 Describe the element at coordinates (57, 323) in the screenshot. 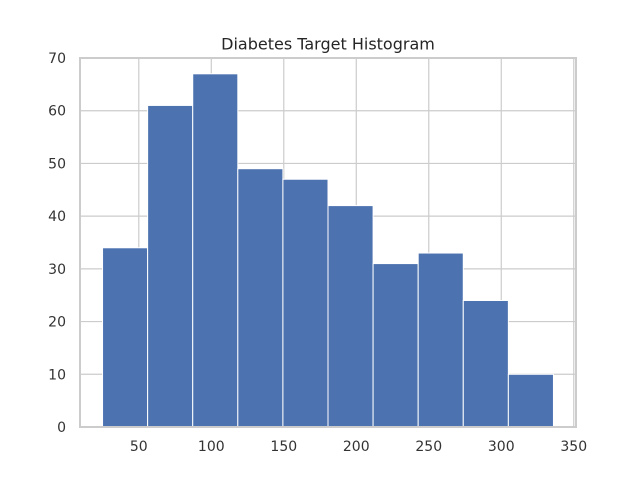

I see `y-tick-label: 20` at that location.